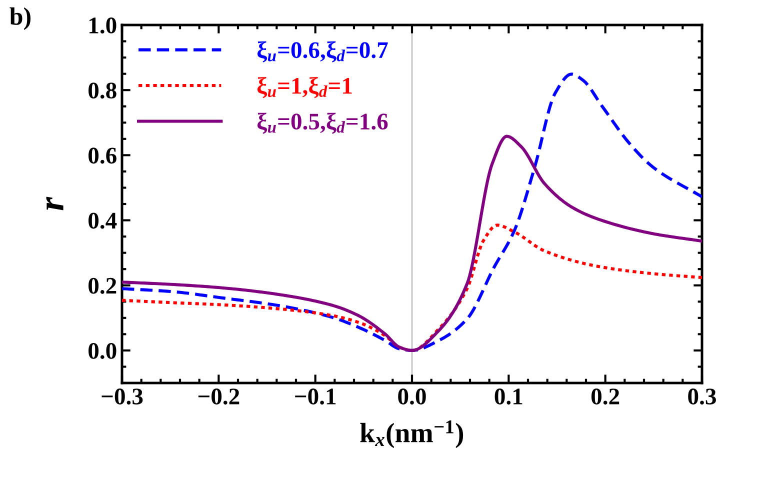 The width and height of the screenshot is (780, 488). I want to click on x-tick-label: −0.3, so click(122, 396).